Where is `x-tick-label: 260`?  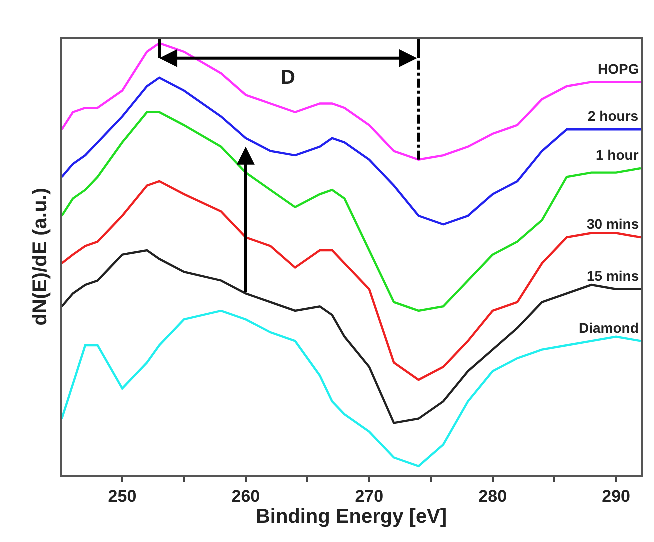 x-tick-label: 260 is located at coordinates (246, 496).